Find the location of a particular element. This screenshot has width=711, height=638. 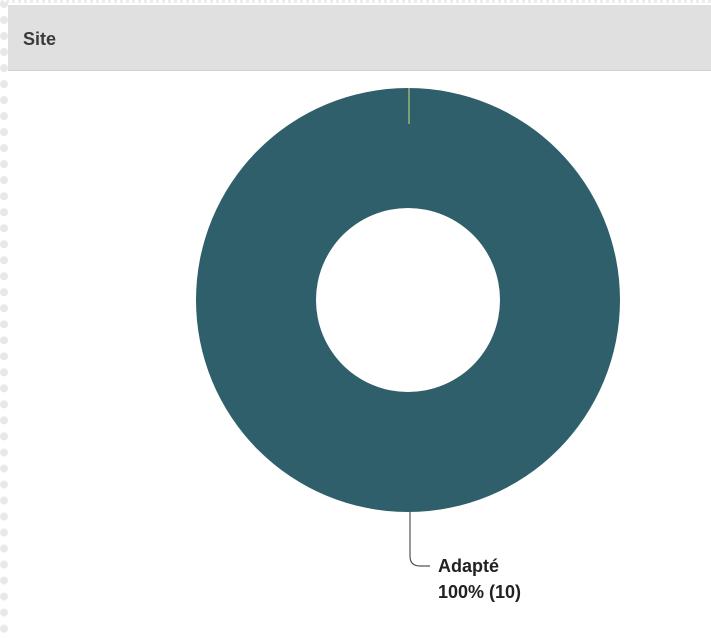

slice-label: Adapté is located at coordinates (468, 566).